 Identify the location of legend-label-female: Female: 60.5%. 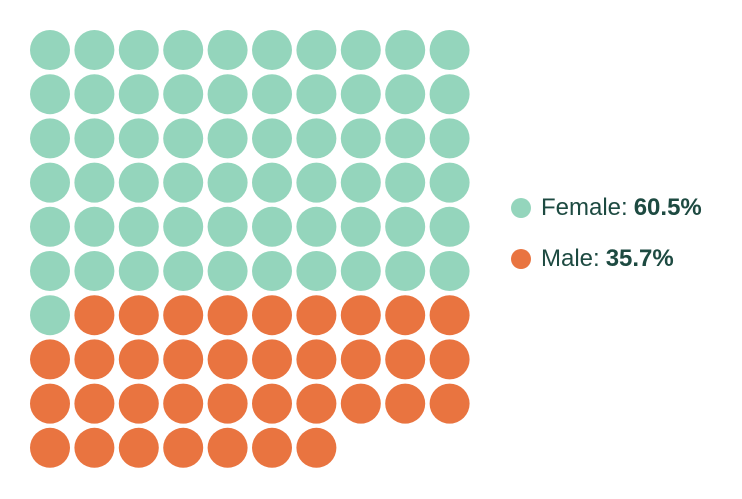
(621, 208).